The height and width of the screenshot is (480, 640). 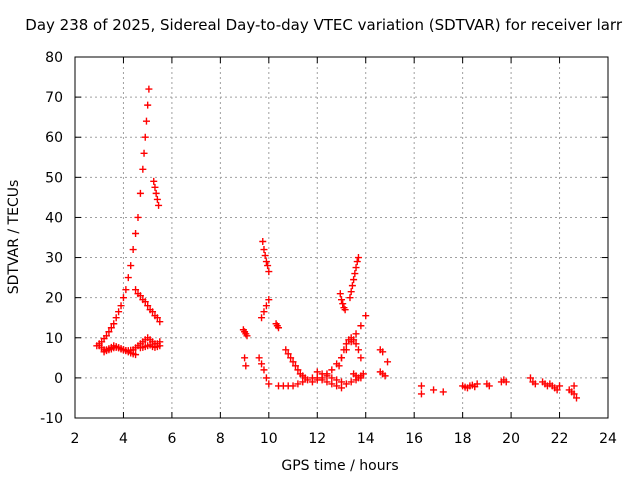 I want to click on series-arc-2-high, so click(x=156, y=193).